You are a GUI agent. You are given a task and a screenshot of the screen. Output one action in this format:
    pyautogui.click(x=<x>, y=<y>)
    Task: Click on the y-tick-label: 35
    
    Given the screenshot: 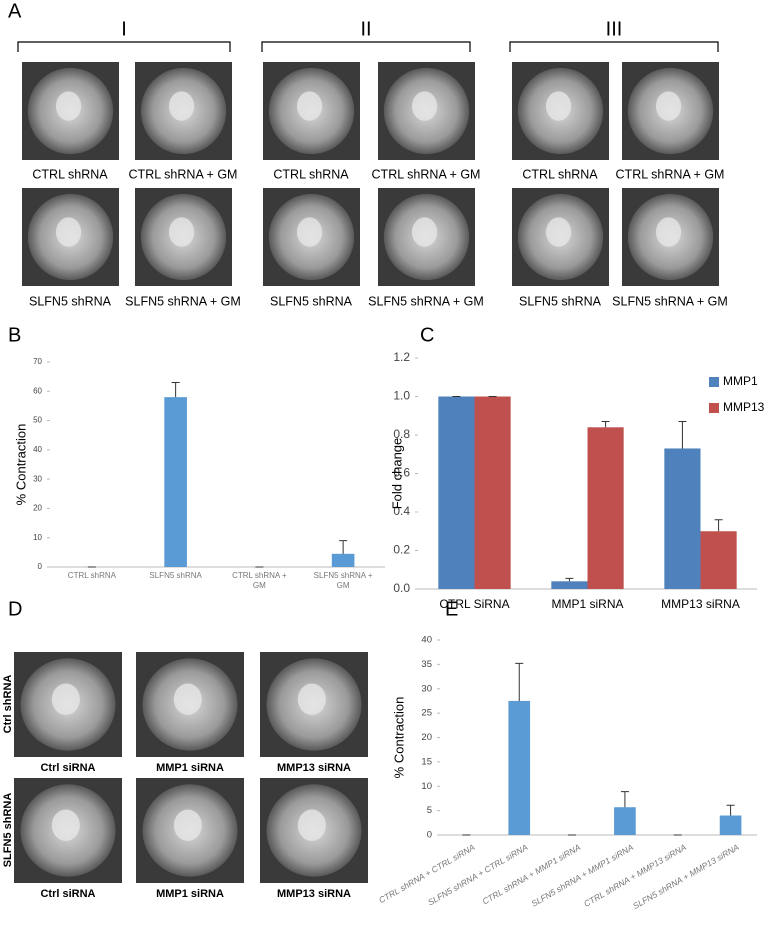 What is the action you would take?
    pyautogui.click(x=426, y=664)
    